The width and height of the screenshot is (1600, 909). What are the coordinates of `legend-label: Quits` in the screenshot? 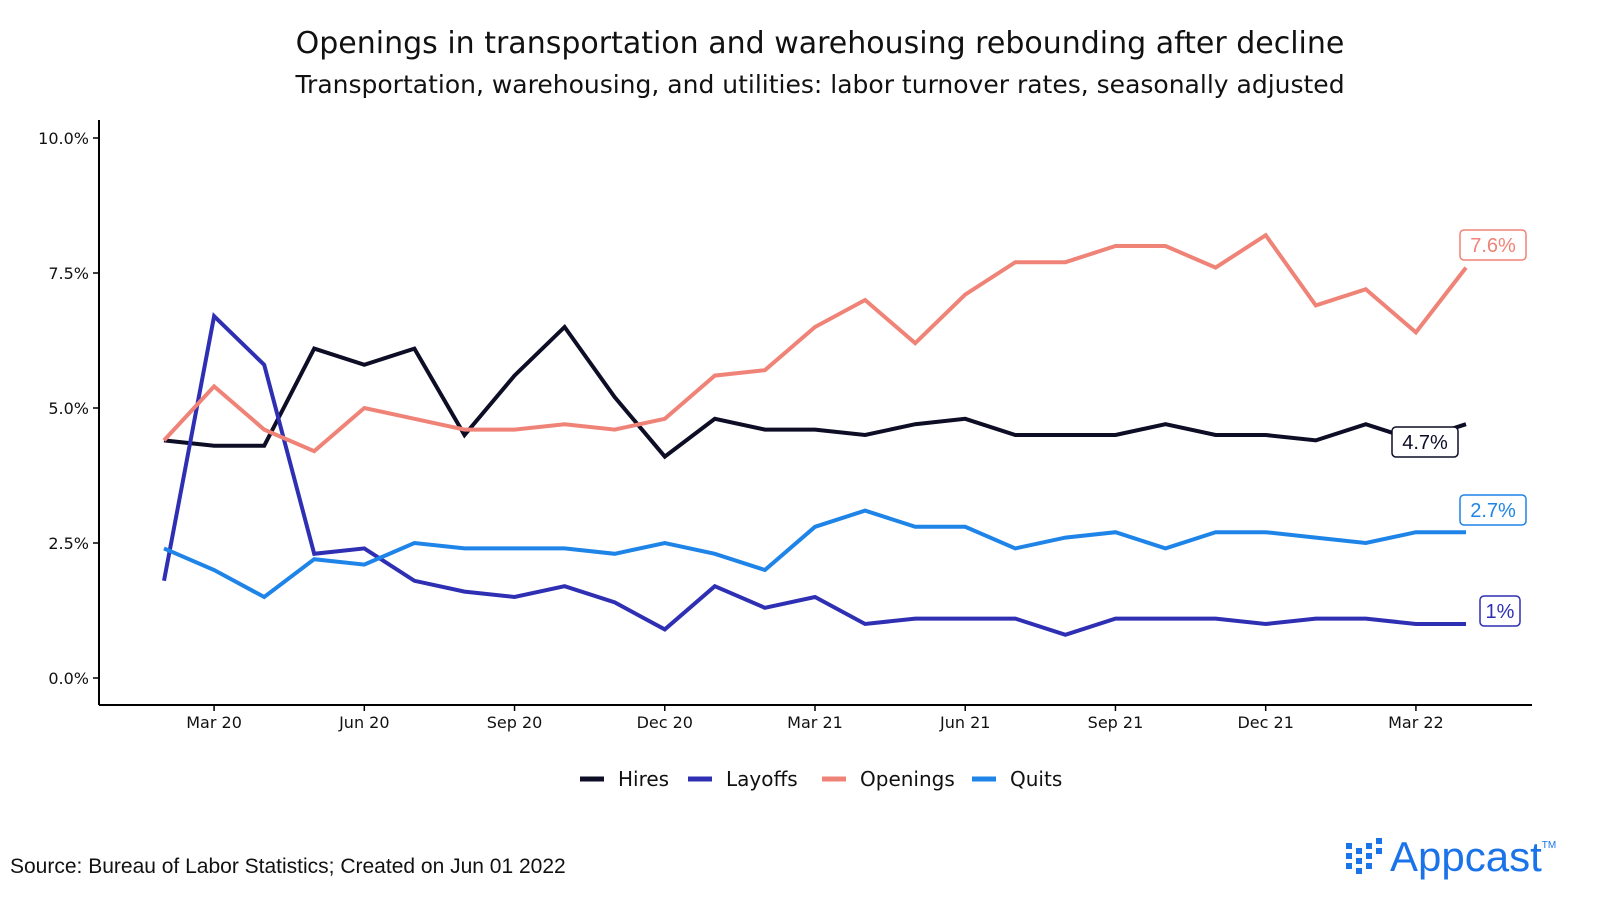 It's located at (1036, 779).